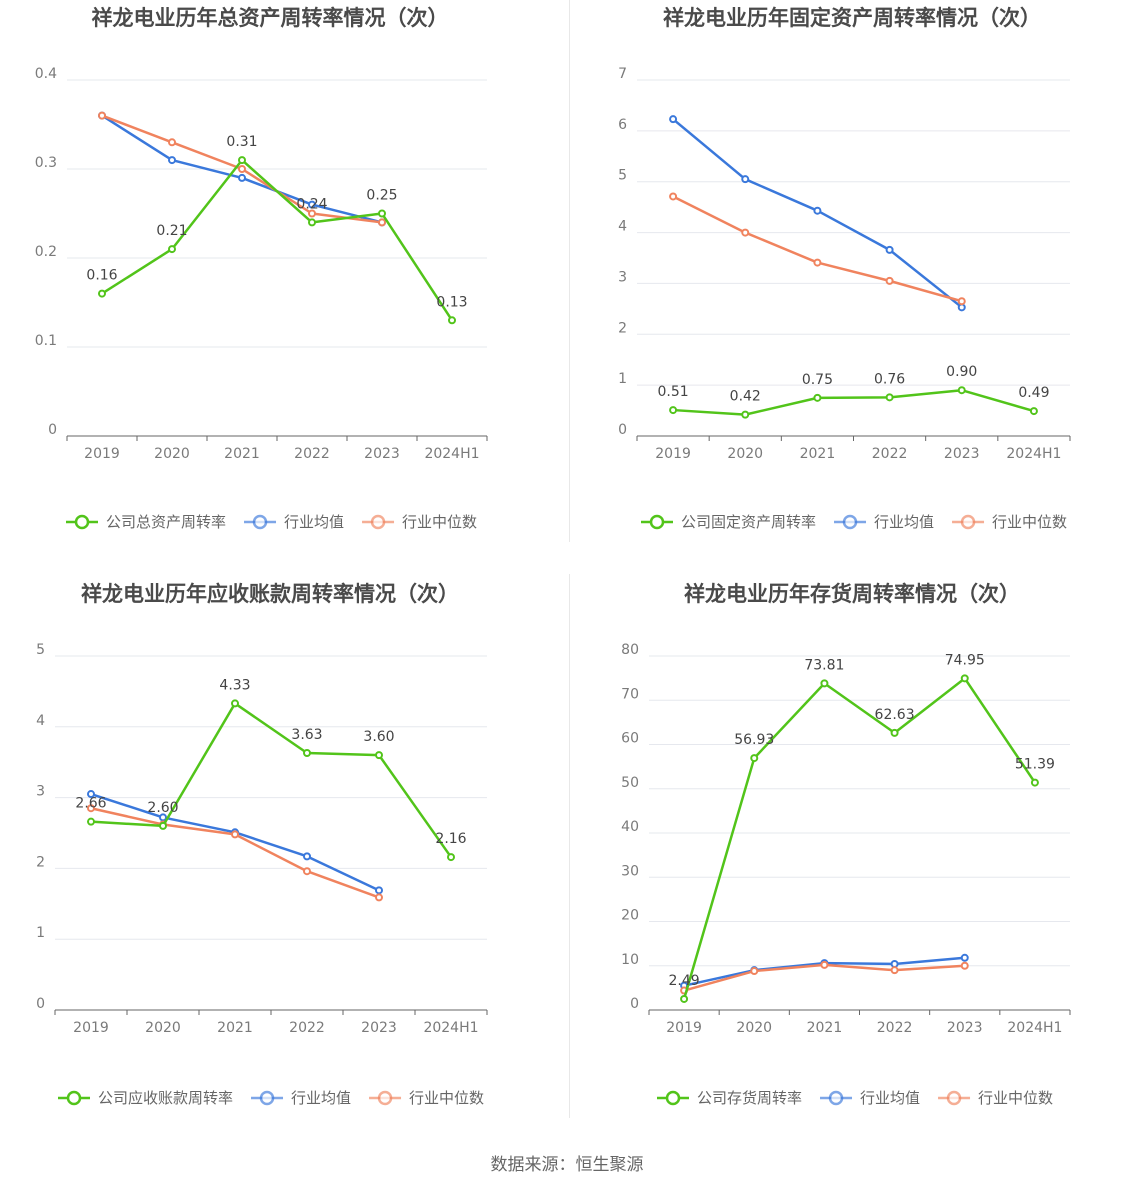  What do you see at coordinates (630, 650) in the screenshot?
I see `y-tick-label: 80` at bounding box center [630, 650].